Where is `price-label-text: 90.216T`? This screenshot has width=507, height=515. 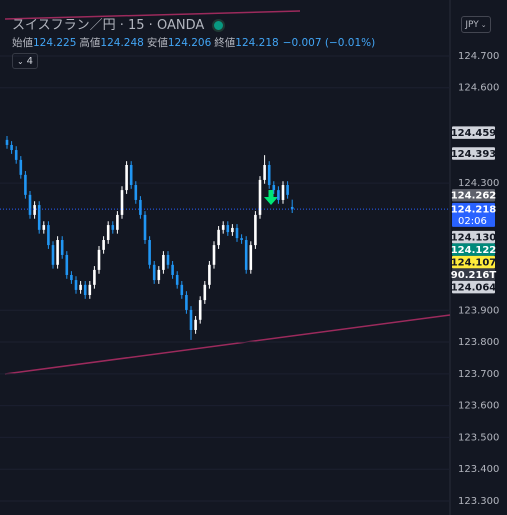
price-label-text: 90.216T is located at coordinates (474, 275).